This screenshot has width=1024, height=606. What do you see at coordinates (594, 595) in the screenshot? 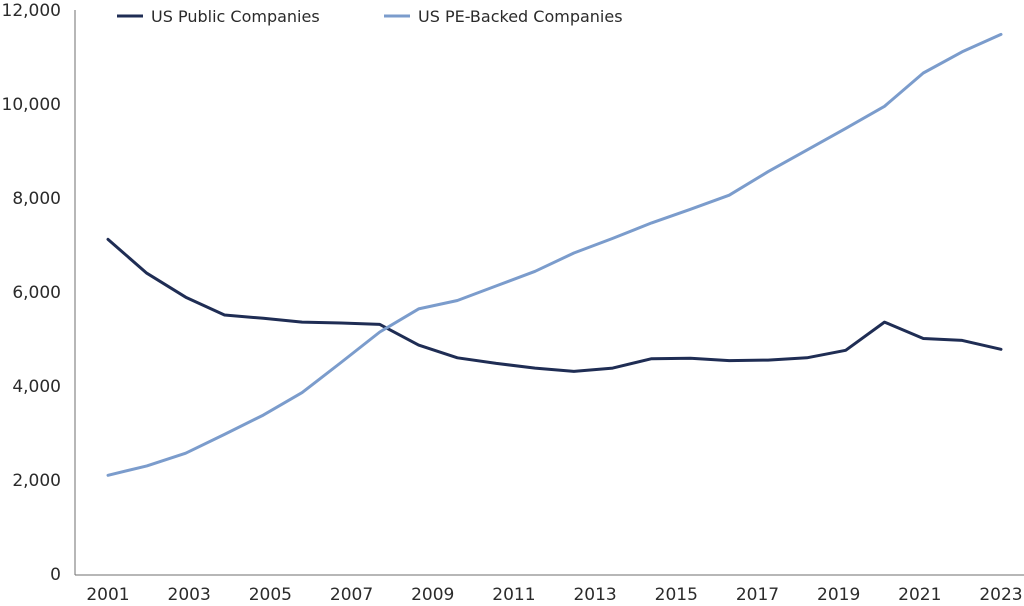
I see `x-tick-label: 2013` at bounding box center [594, 595].